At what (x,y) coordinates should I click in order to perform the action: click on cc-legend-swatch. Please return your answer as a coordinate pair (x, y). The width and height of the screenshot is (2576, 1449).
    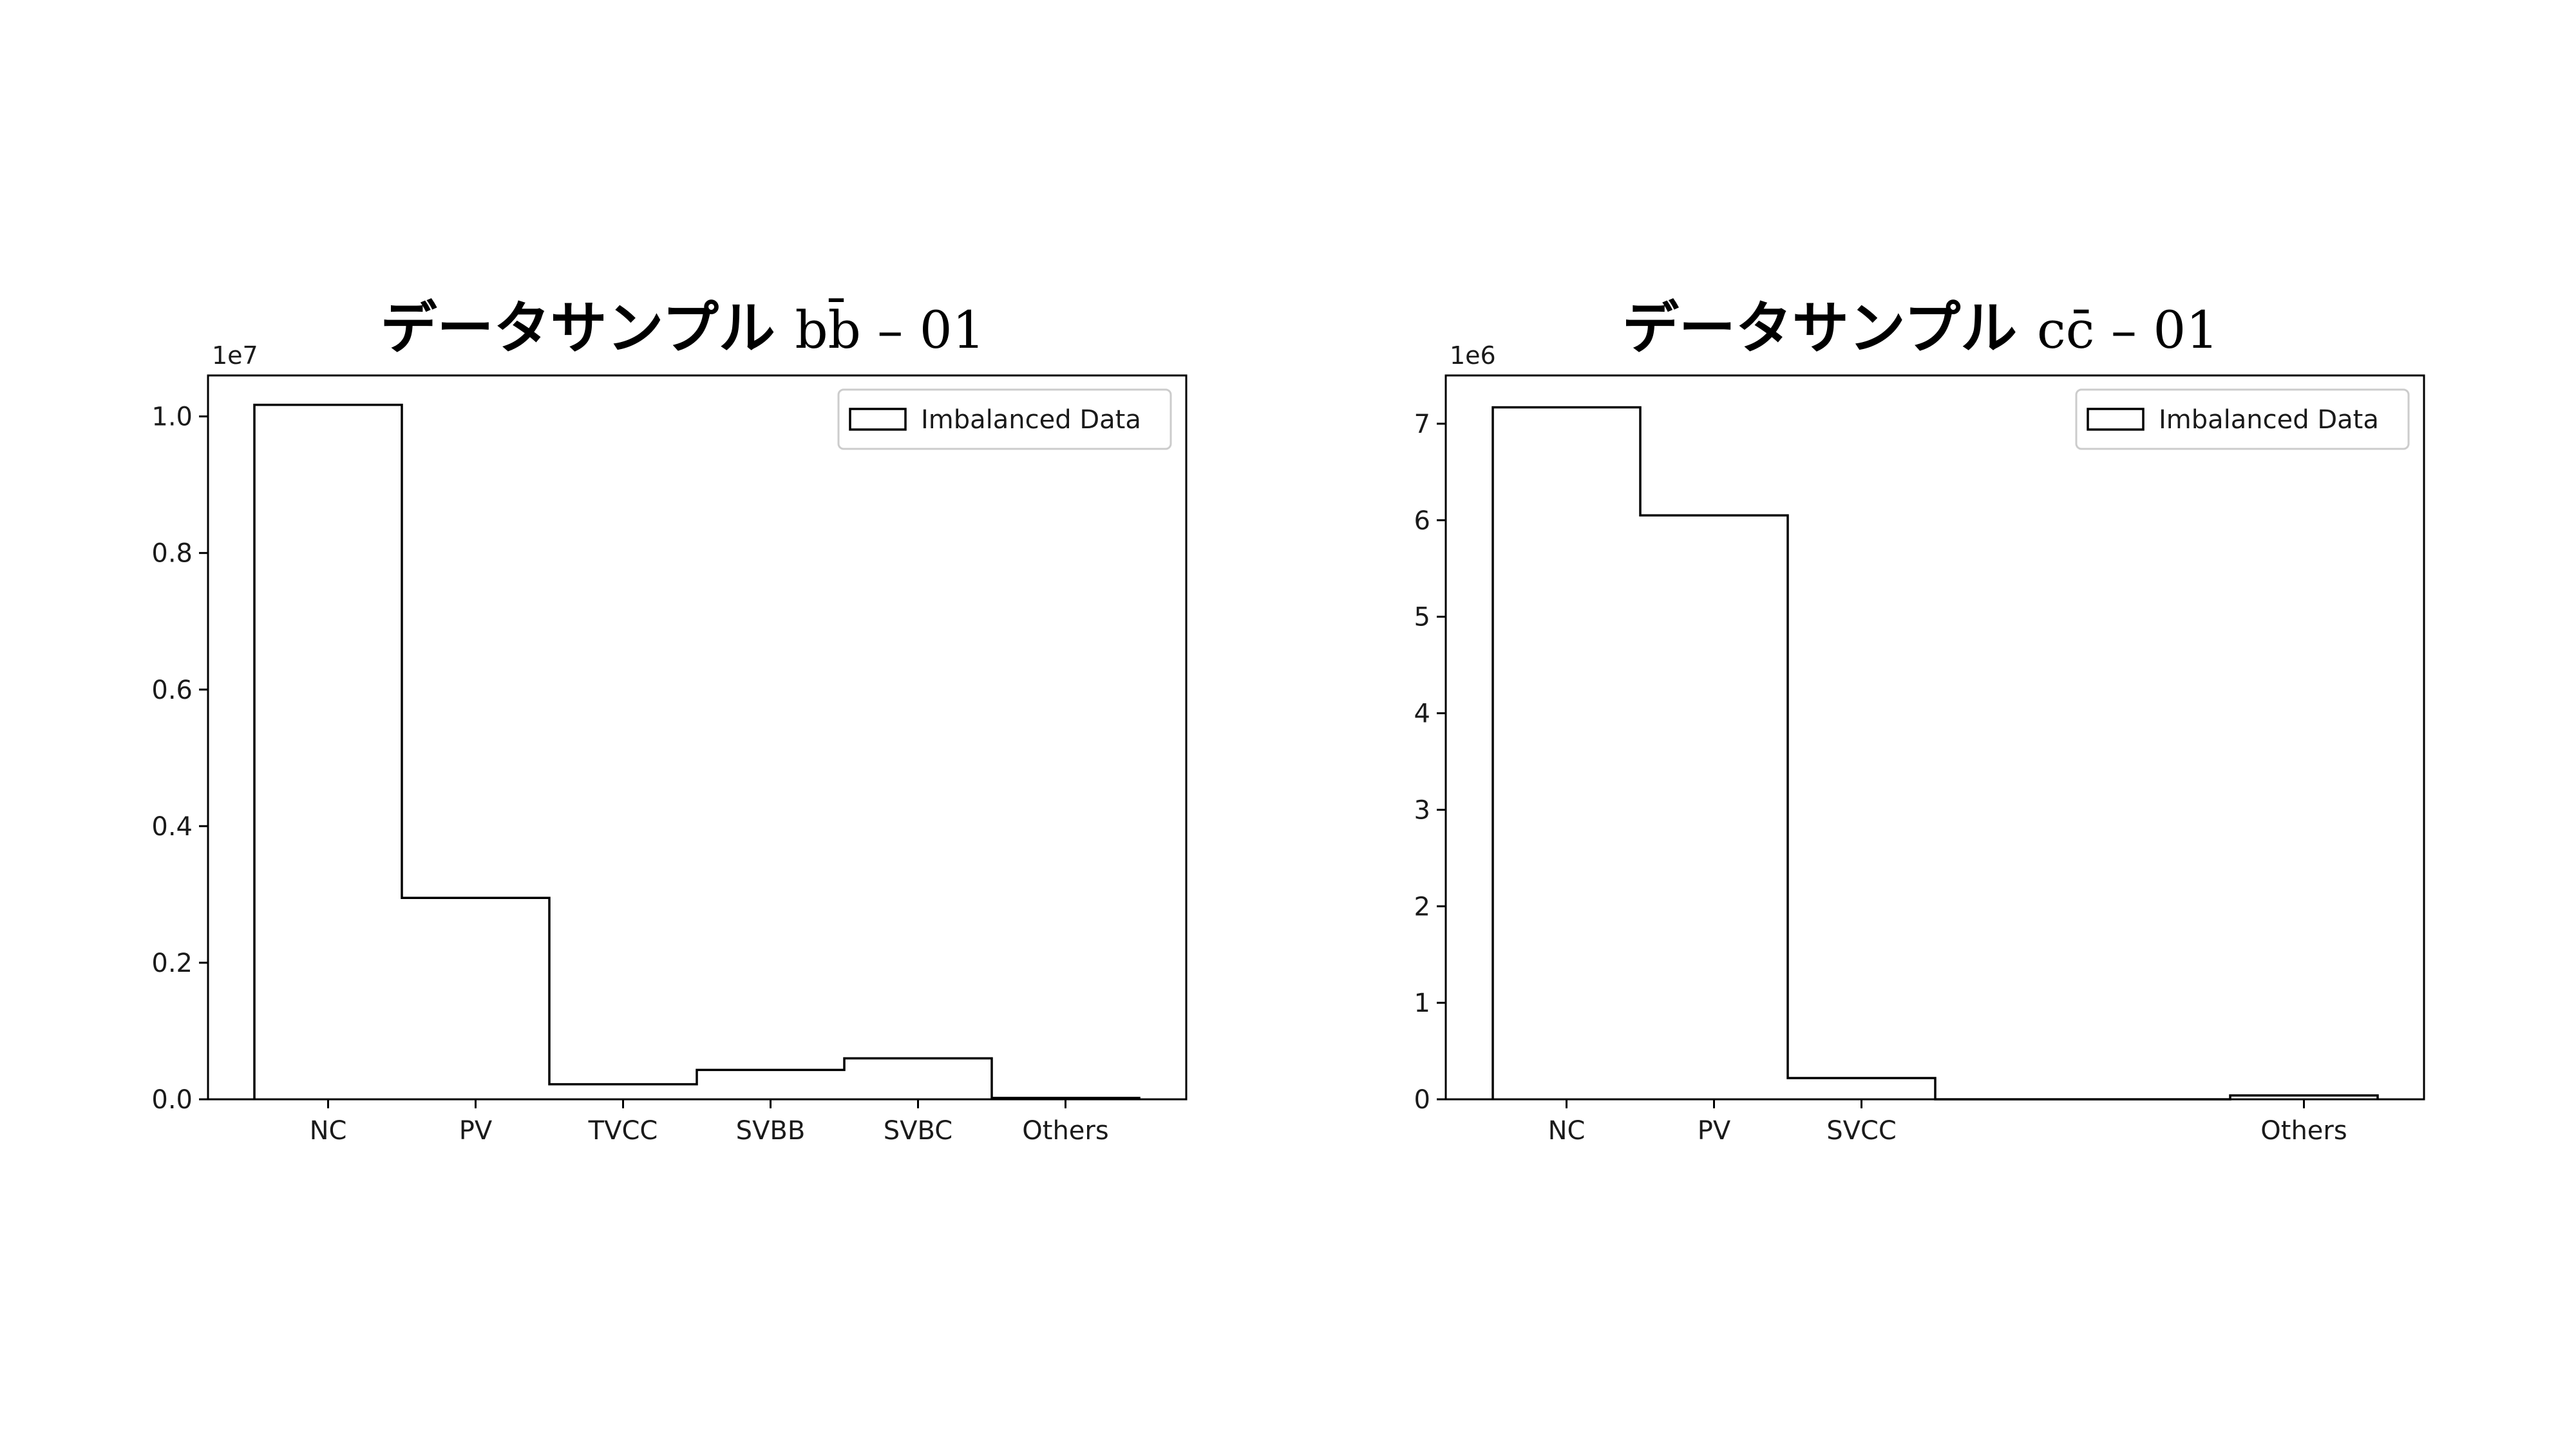
    Looking at the image, I should click on (2116, 419).